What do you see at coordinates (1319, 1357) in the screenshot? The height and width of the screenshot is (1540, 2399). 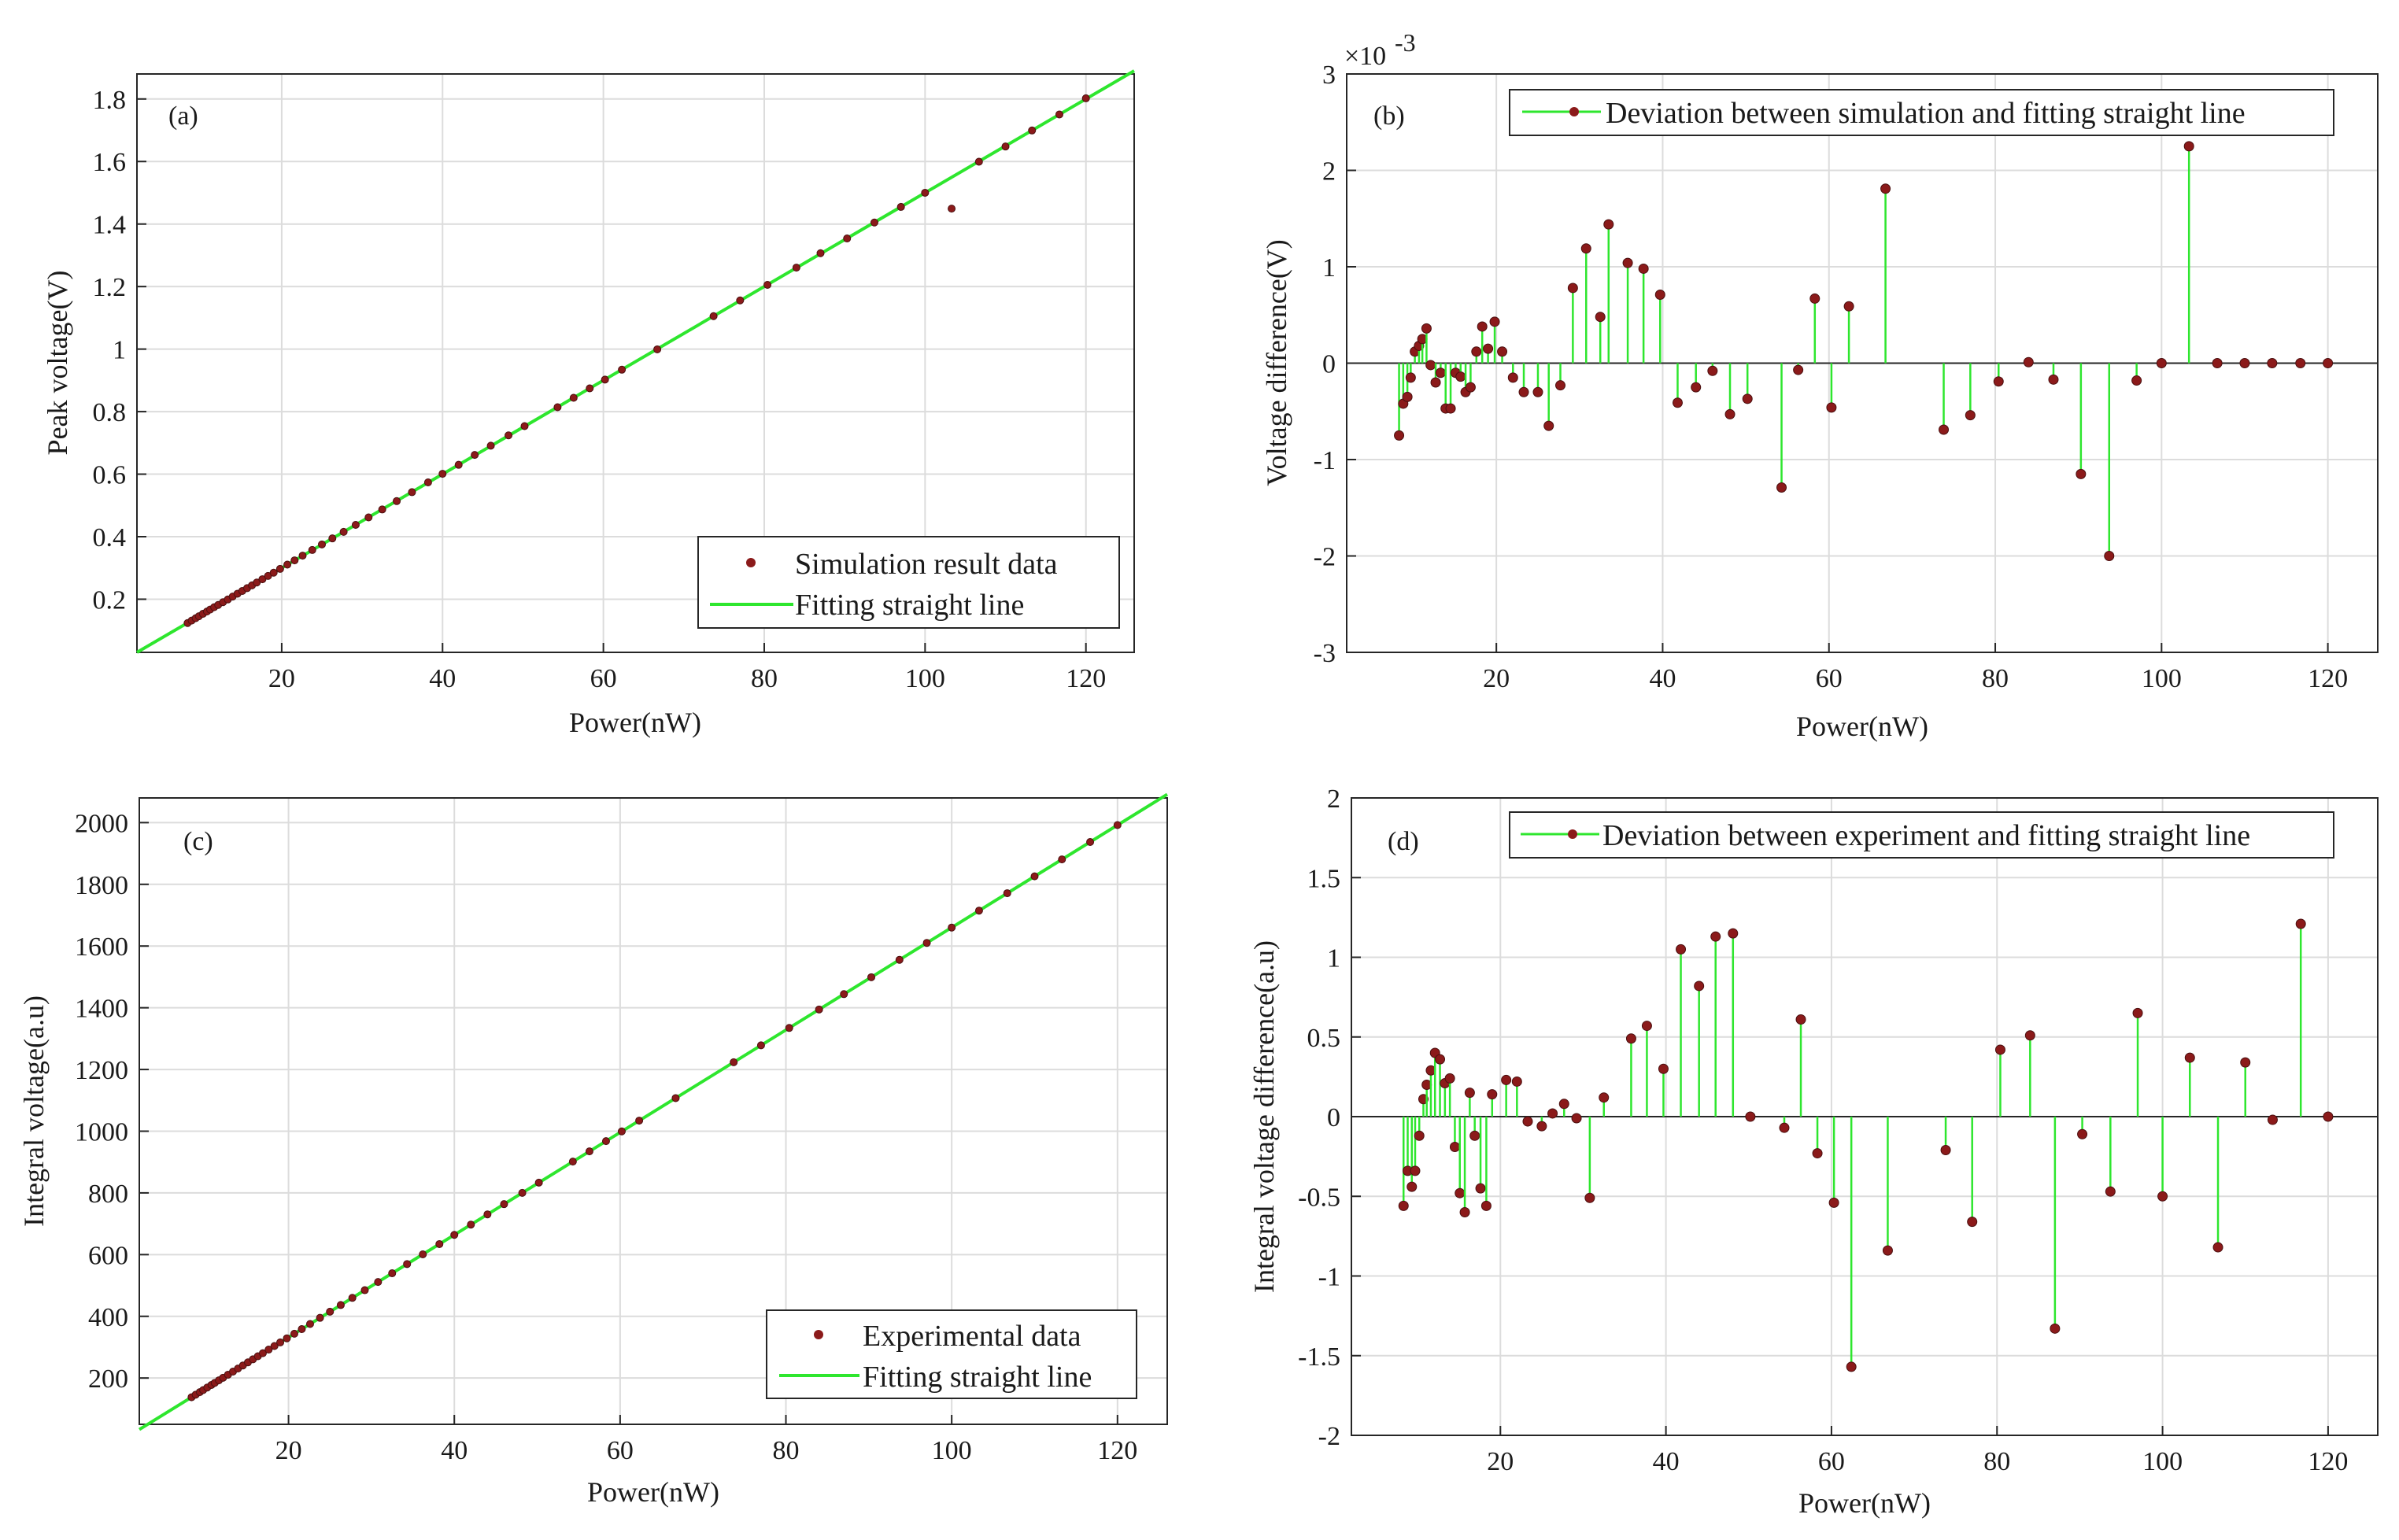 I see `y-tick-label: -1.5` at bounding box center [1319, 1357].